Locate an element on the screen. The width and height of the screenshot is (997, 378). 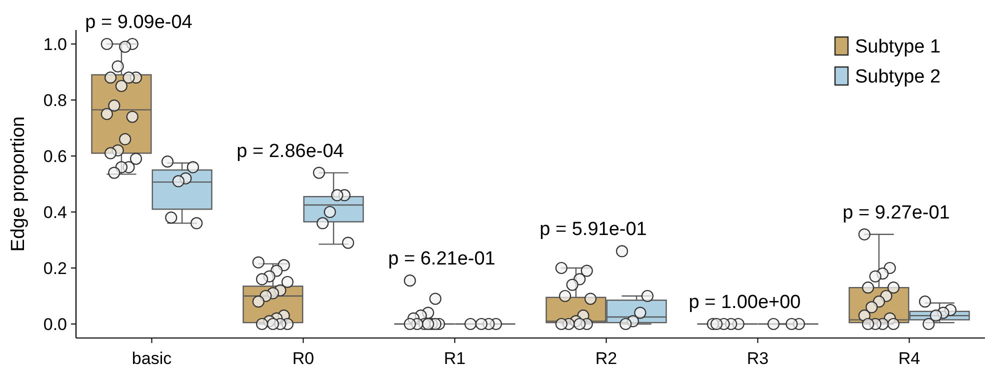
annotation: p = 2.86e-04 is located at coordinates (290, 151).